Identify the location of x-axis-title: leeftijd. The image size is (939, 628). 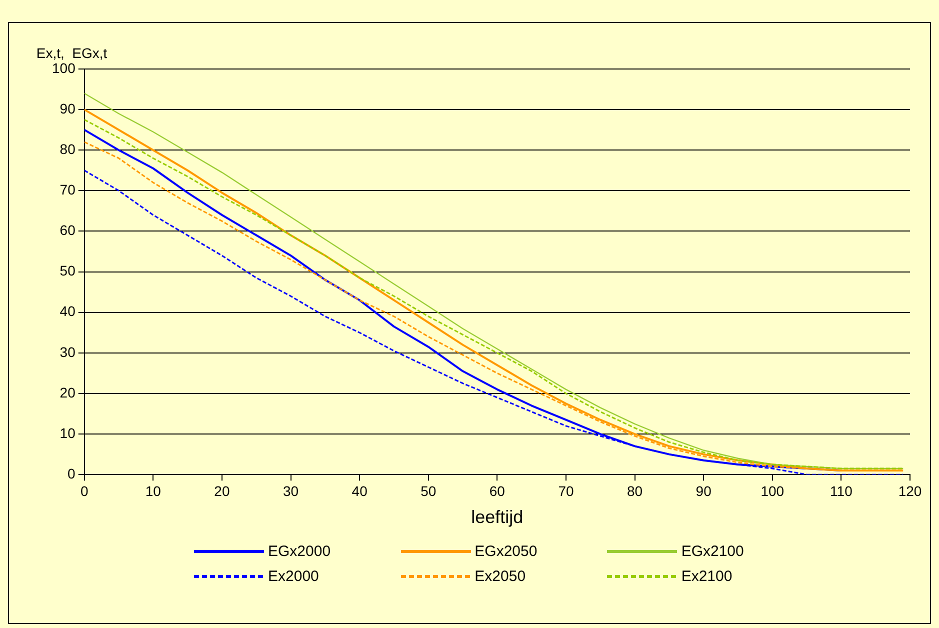
(497, 517).